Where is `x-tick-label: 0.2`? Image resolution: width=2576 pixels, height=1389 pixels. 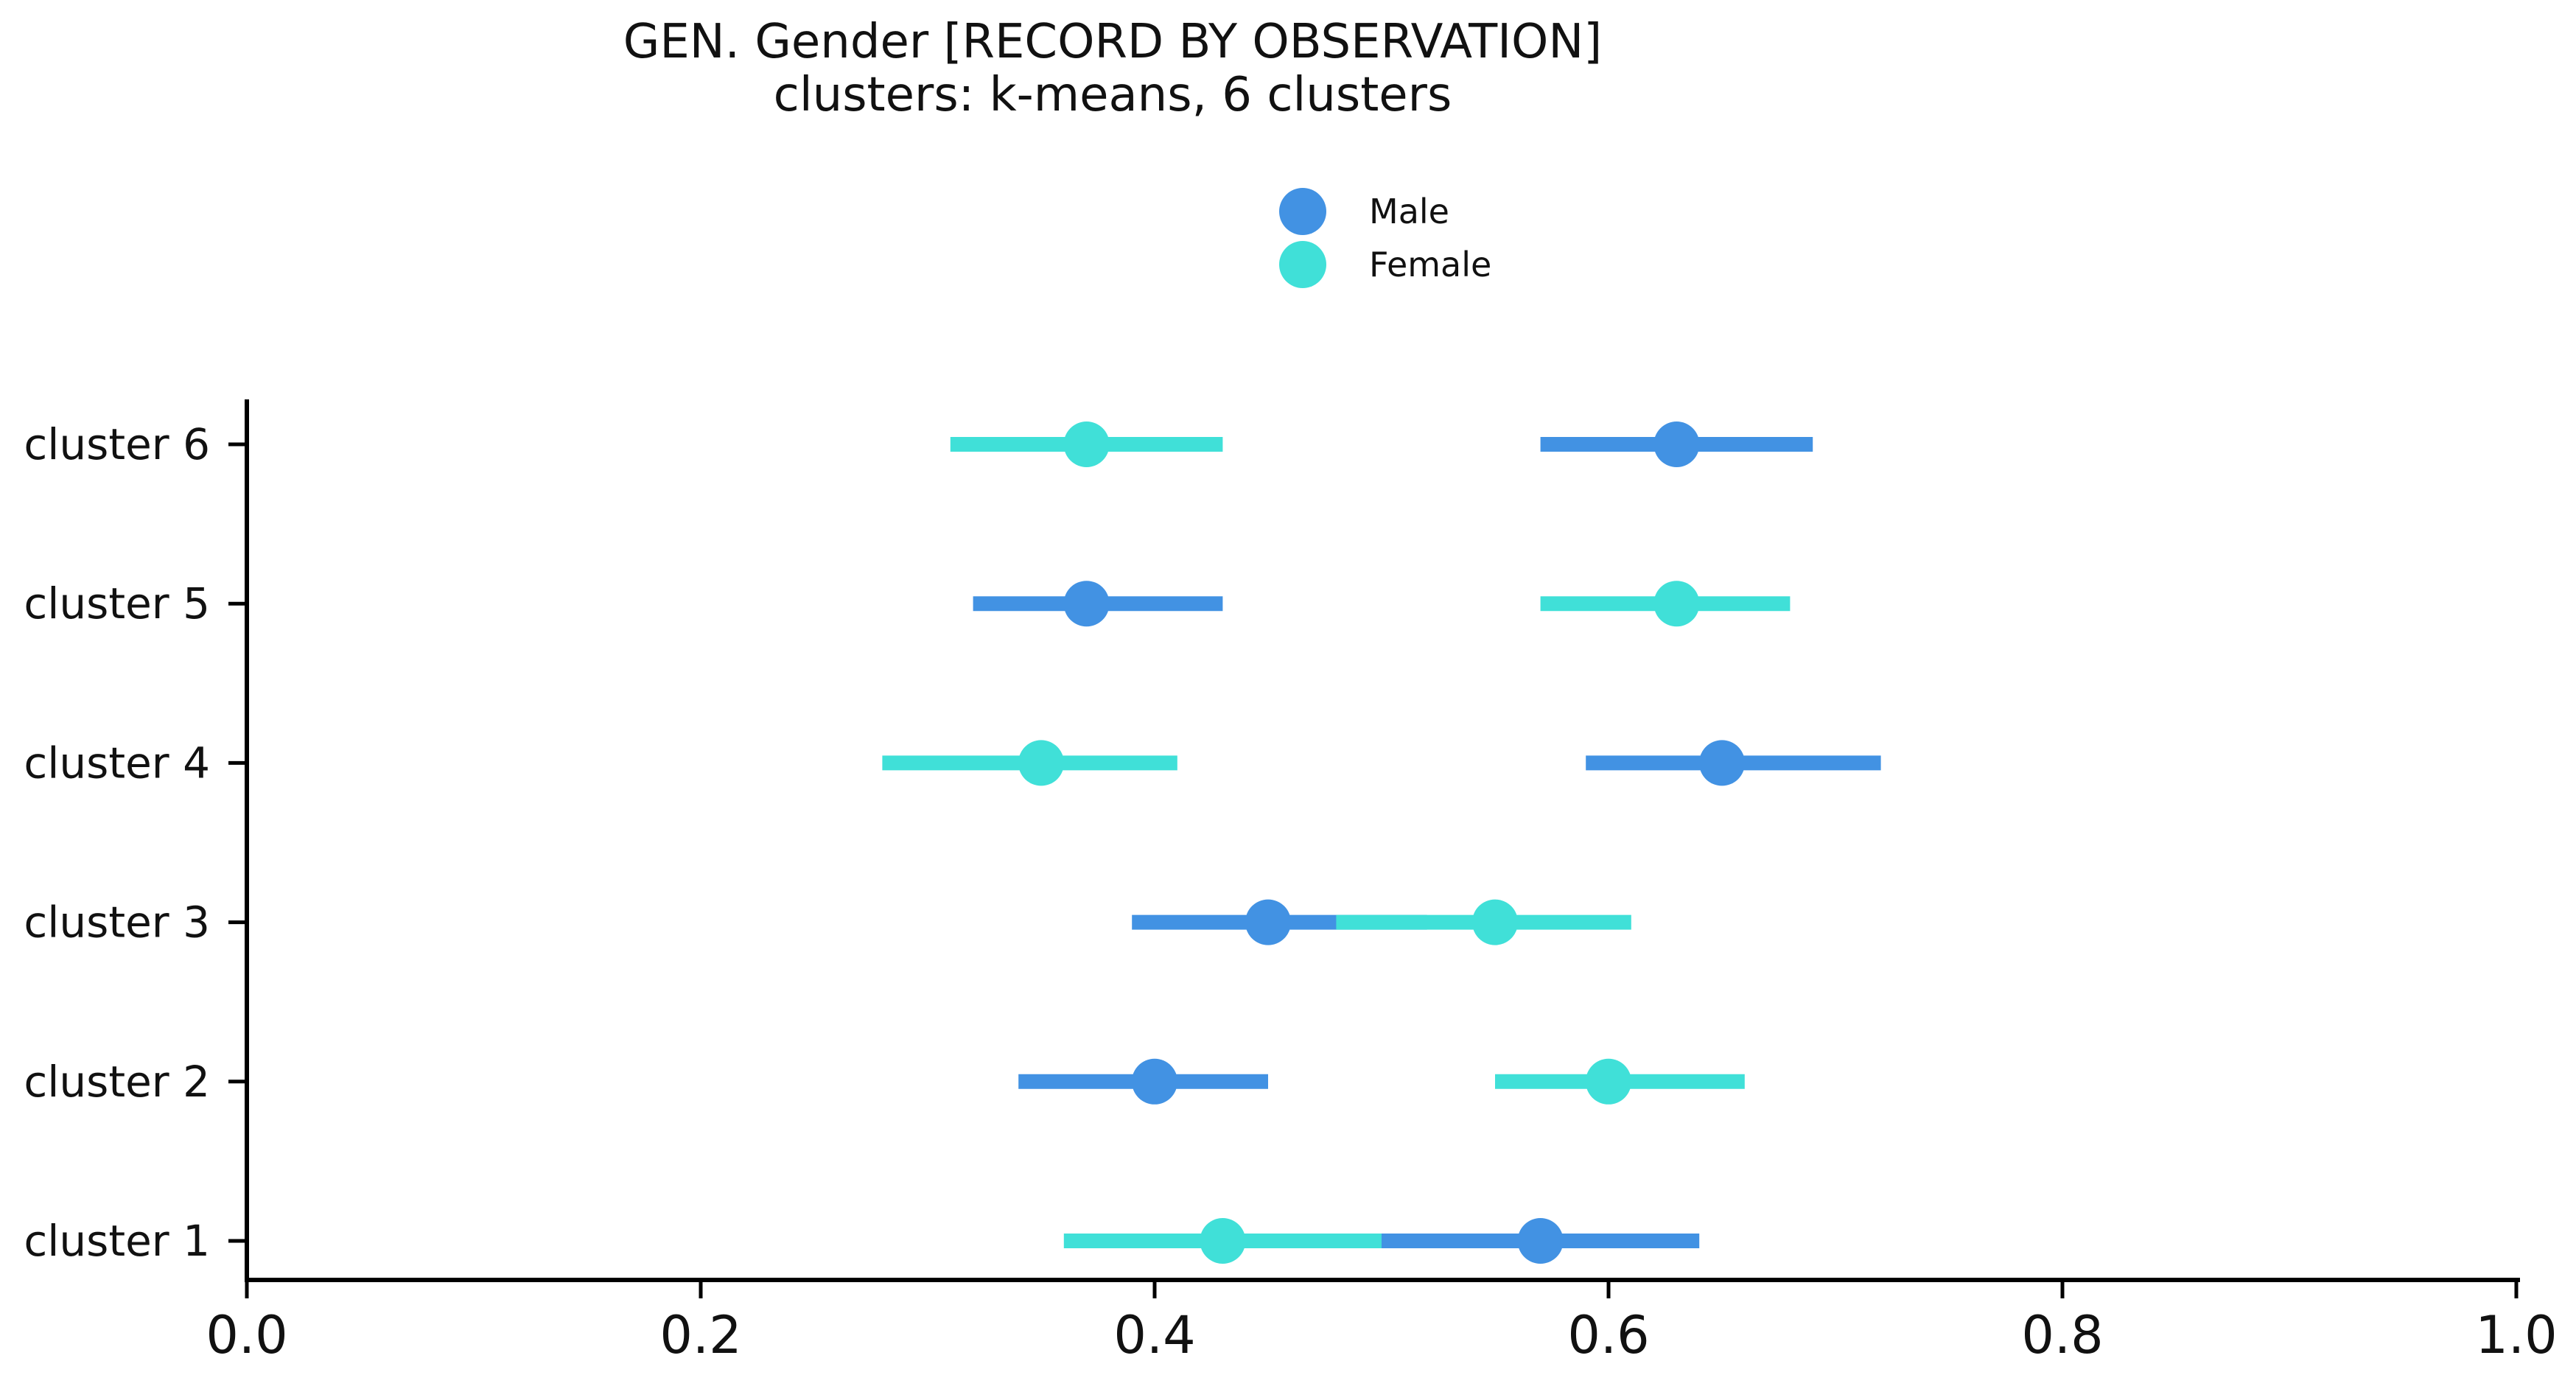
x-tick-label: 0.2 is located at coordinates (700, 1335).